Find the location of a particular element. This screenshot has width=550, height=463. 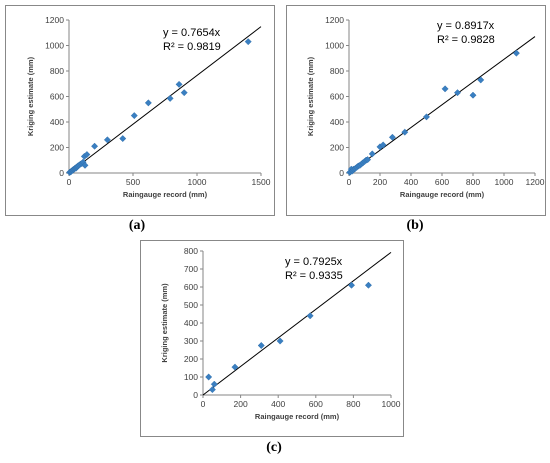

chart-a-r-squared: R² = 0.9819 is located at coordinates (192, 47).